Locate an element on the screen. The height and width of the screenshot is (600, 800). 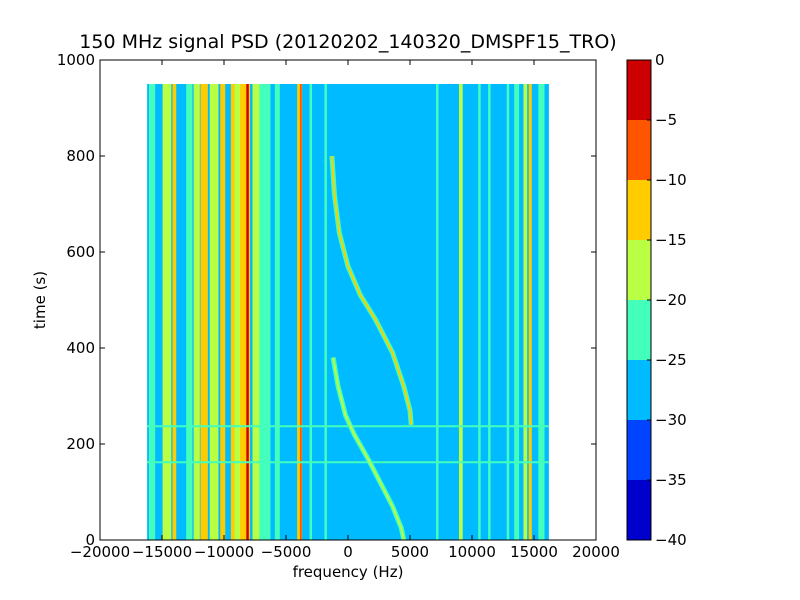
x-tick-label: 5000 is located at coordinates (410, 552).